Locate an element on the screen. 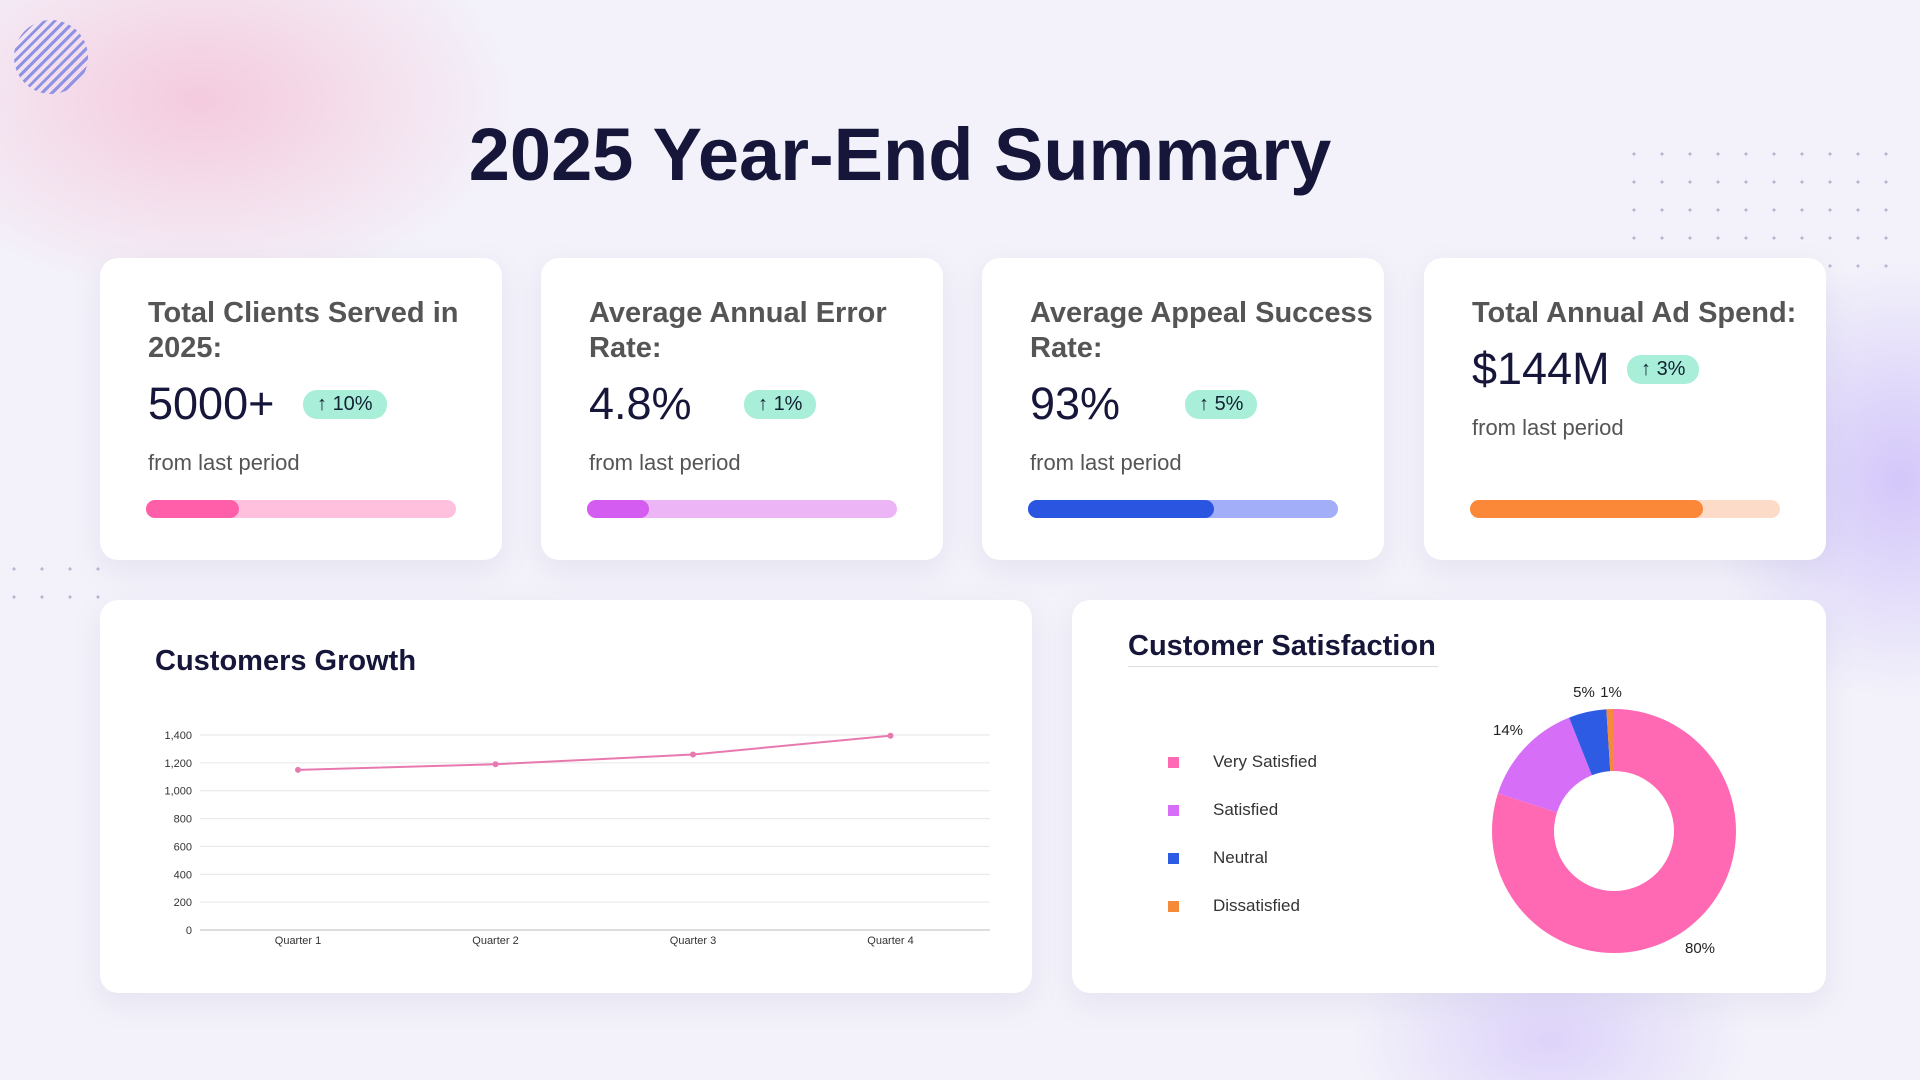  customer-satisfaction-card: Customer Satisfaction is located at coordinates (1449, 796).